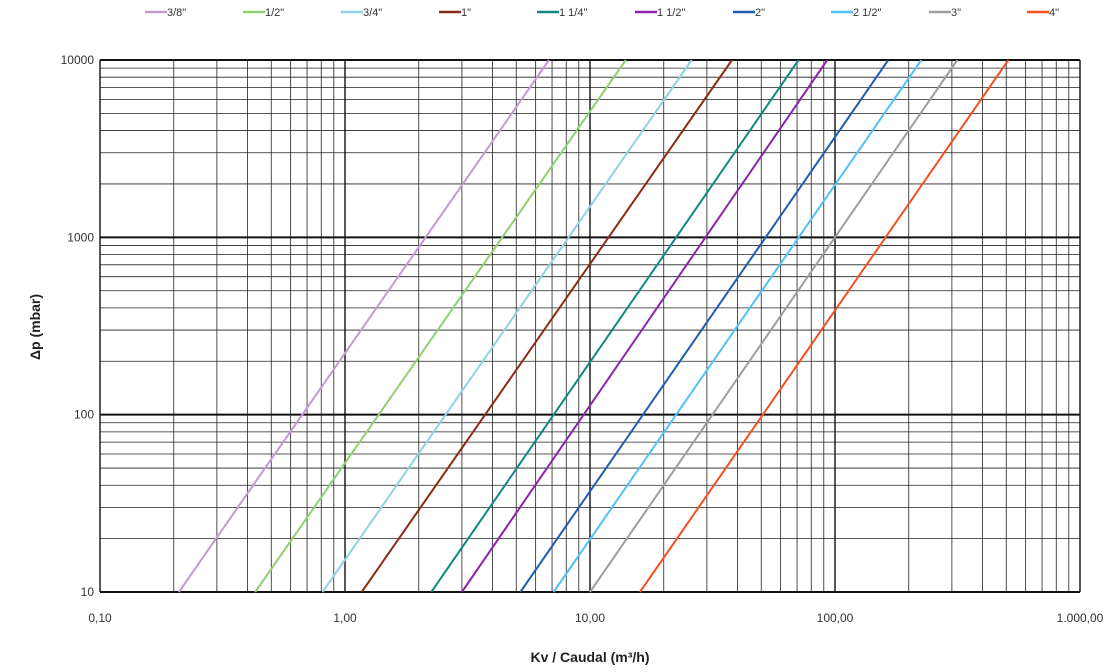 The width and height of the screenshot is (1110, 672). What do you see at coordinates (867, 13) in the screenshot?
I see `legend-label-7: 2 1/2"` at bounding box center [867, 13].